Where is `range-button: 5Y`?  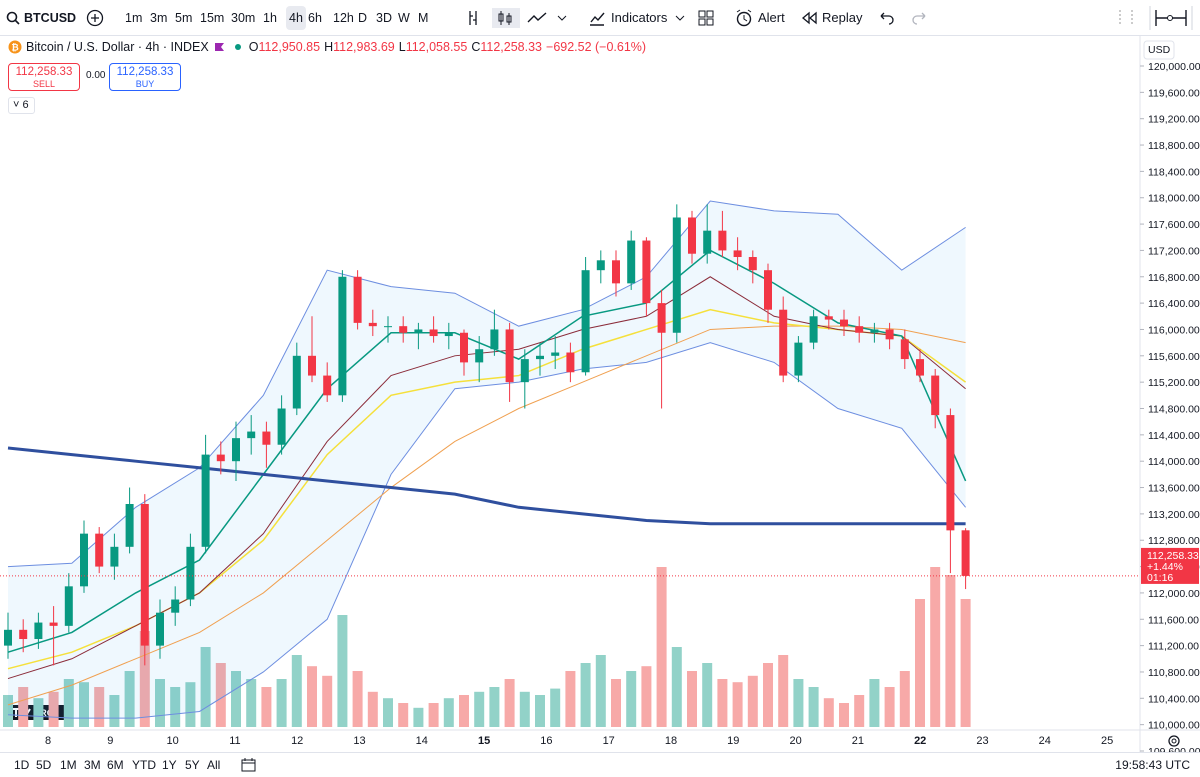
range-button: 5Y is located at coordinates (192, 765).